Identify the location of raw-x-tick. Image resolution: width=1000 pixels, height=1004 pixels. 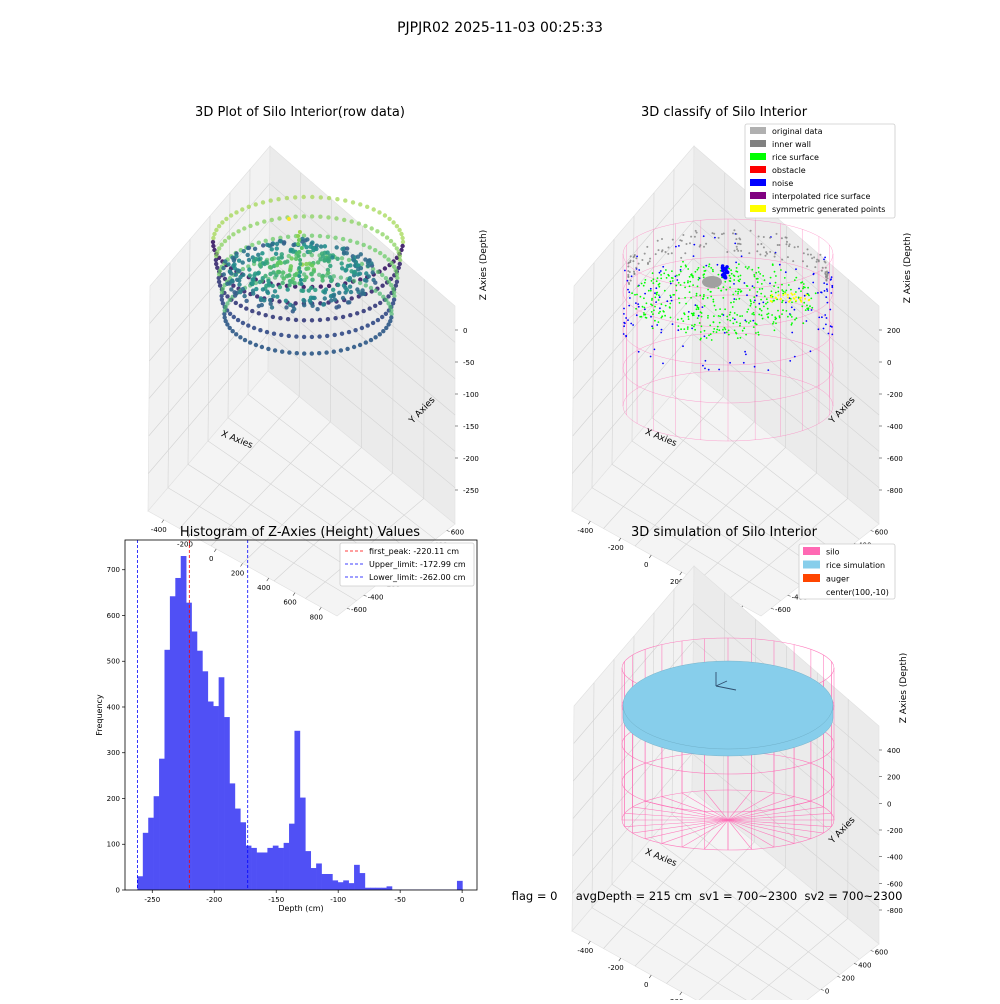
(320, 608).